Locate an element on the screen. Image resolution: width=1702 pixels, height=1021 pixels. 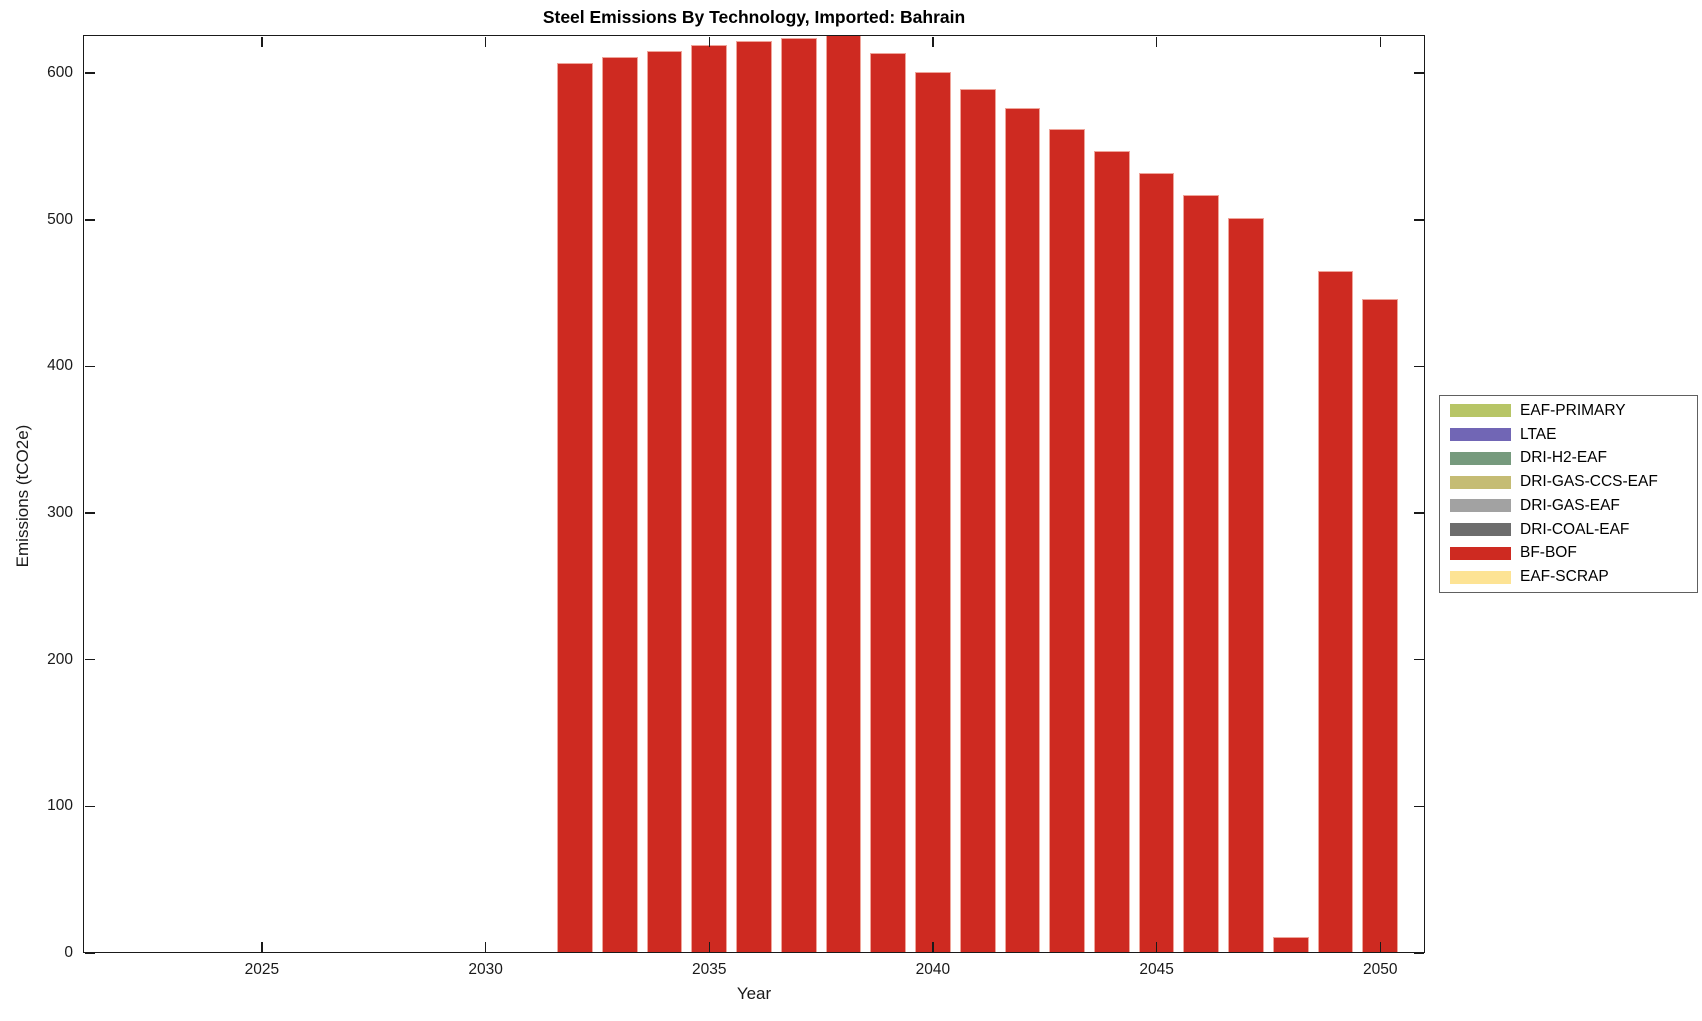
bar-bf-bof-2039 is located at coordinates (888, 502).